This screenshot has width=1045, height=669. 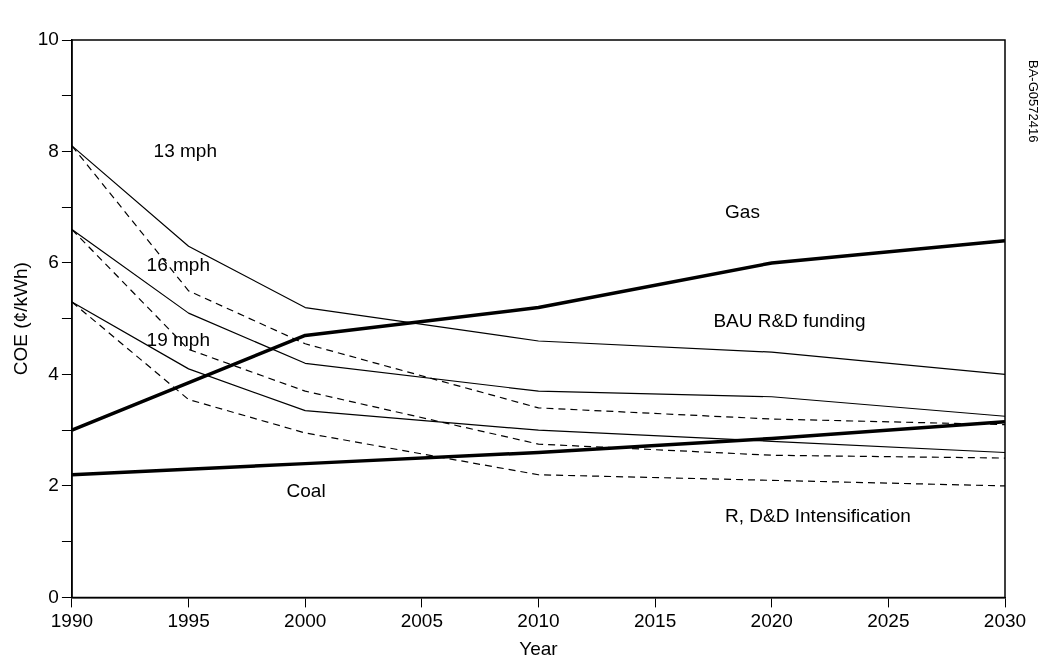 What do you see at coordinates (72, 621) in the screenshot?
I see `x-tick-label: 1990` at bounding box center [72, 621].